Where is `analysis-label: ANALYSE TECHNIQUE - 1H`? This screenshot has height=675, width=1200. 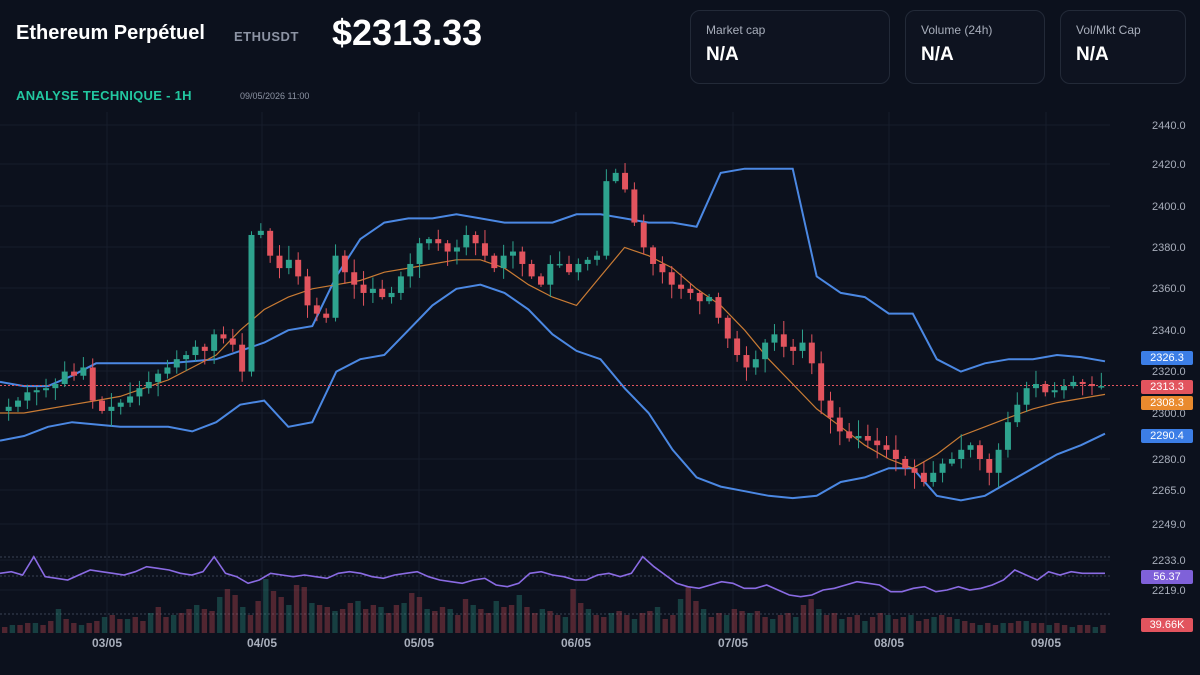
analysis-label: ANALYSE TECHNIQUE - 1H is located at coordinates (104, 95).